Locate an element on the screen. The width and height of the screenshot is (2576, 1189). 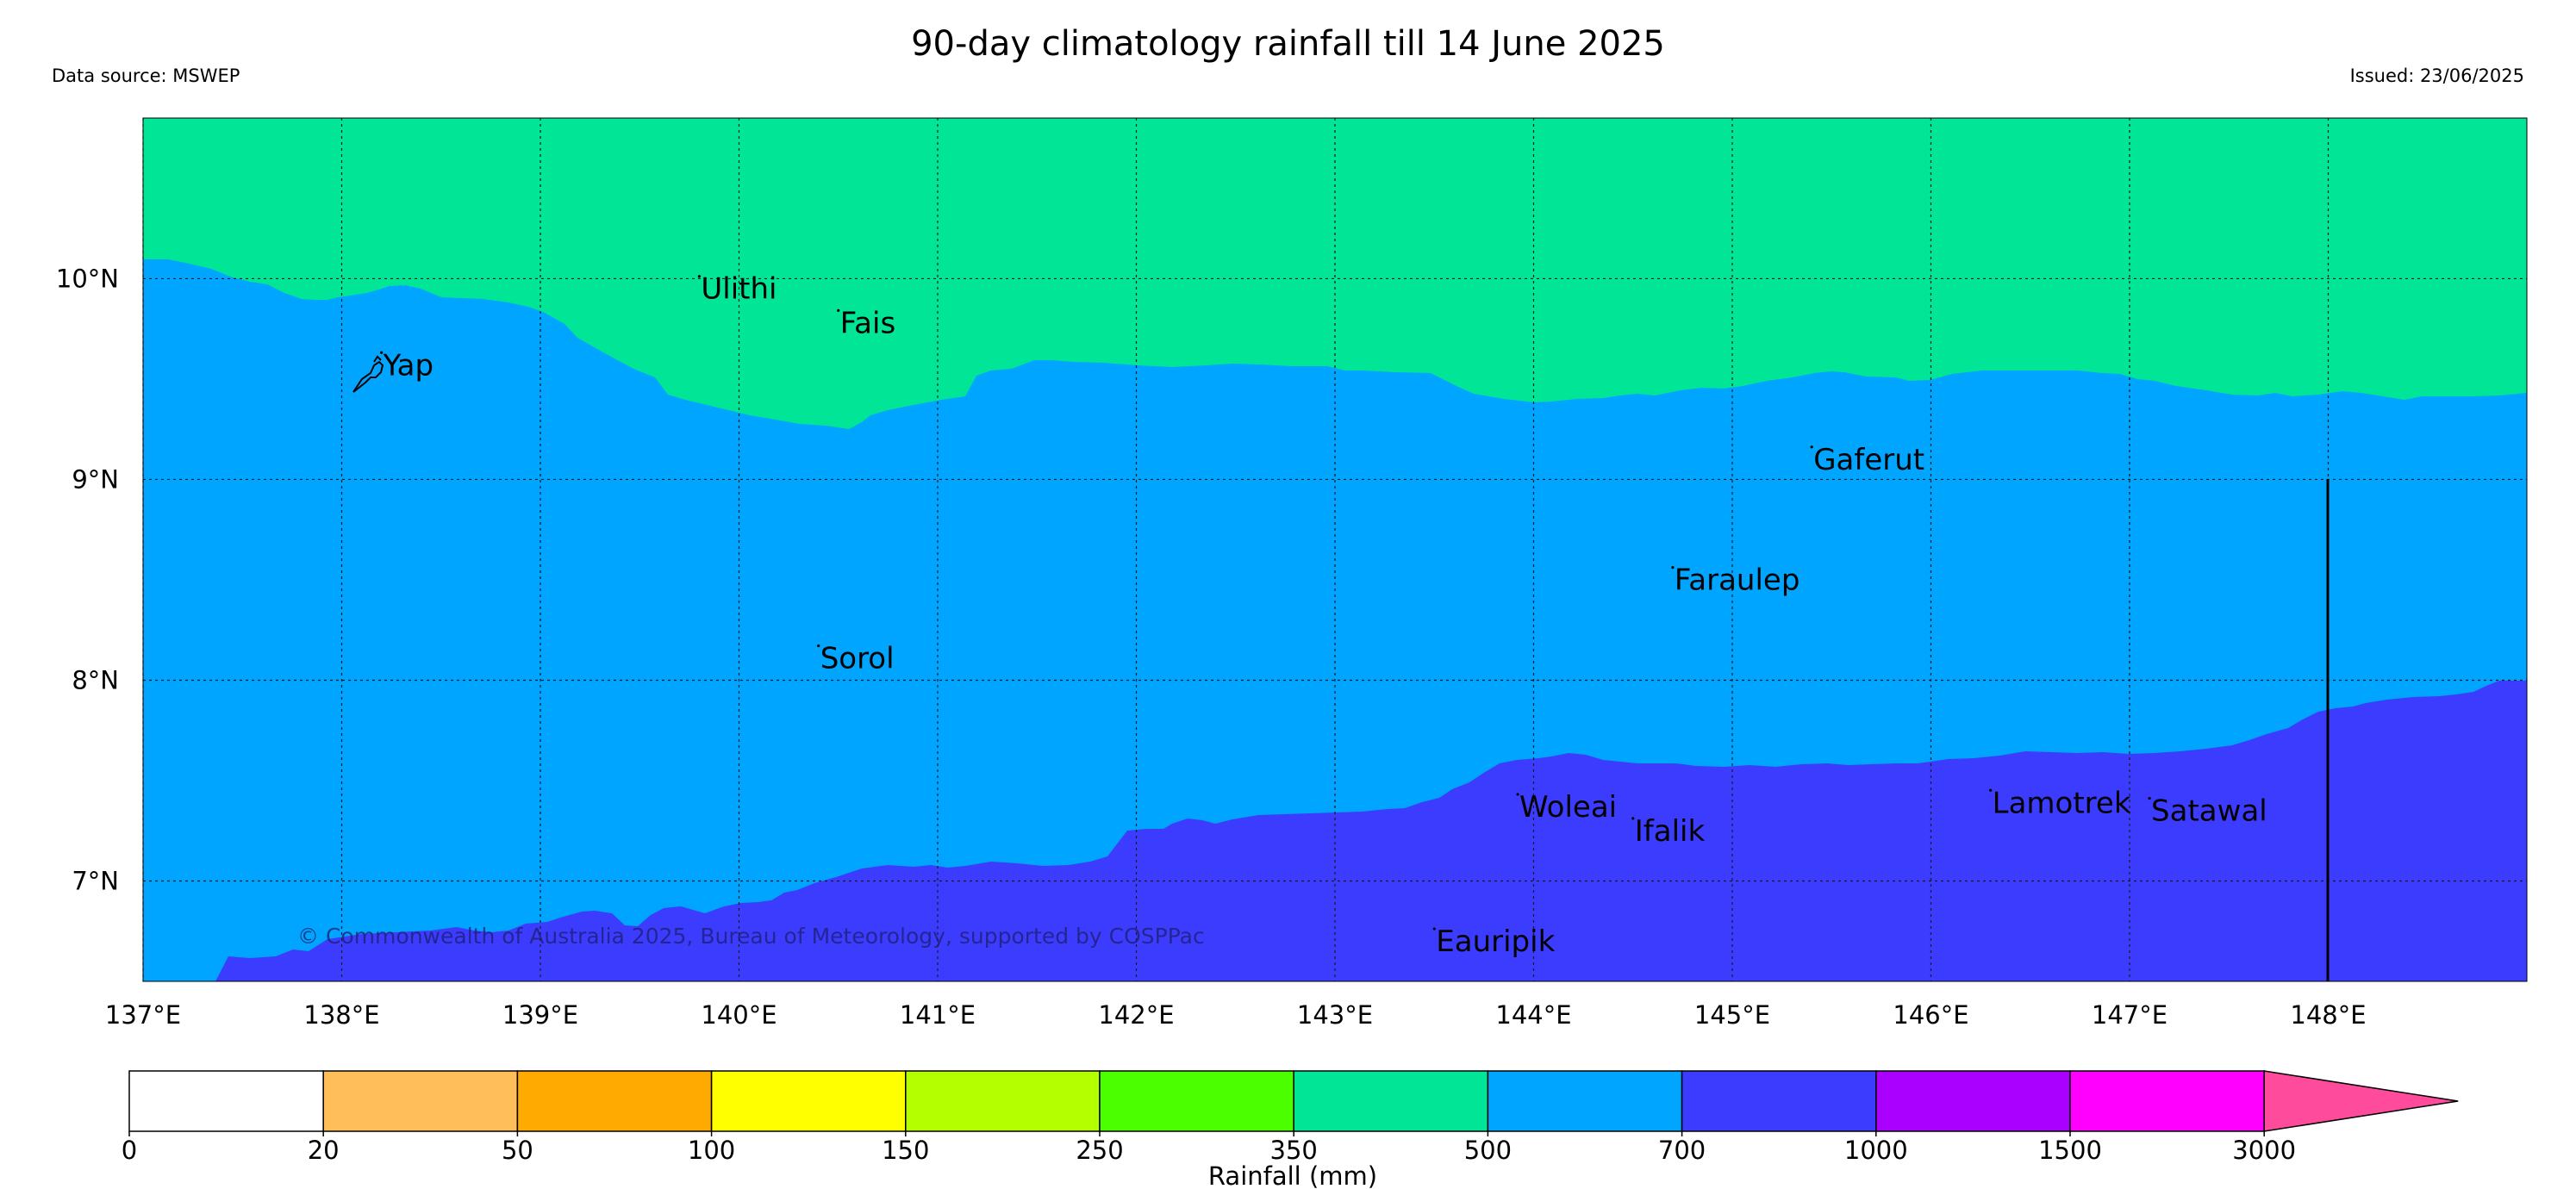
place-label: Ulithi is located at coordinates (739, 289).